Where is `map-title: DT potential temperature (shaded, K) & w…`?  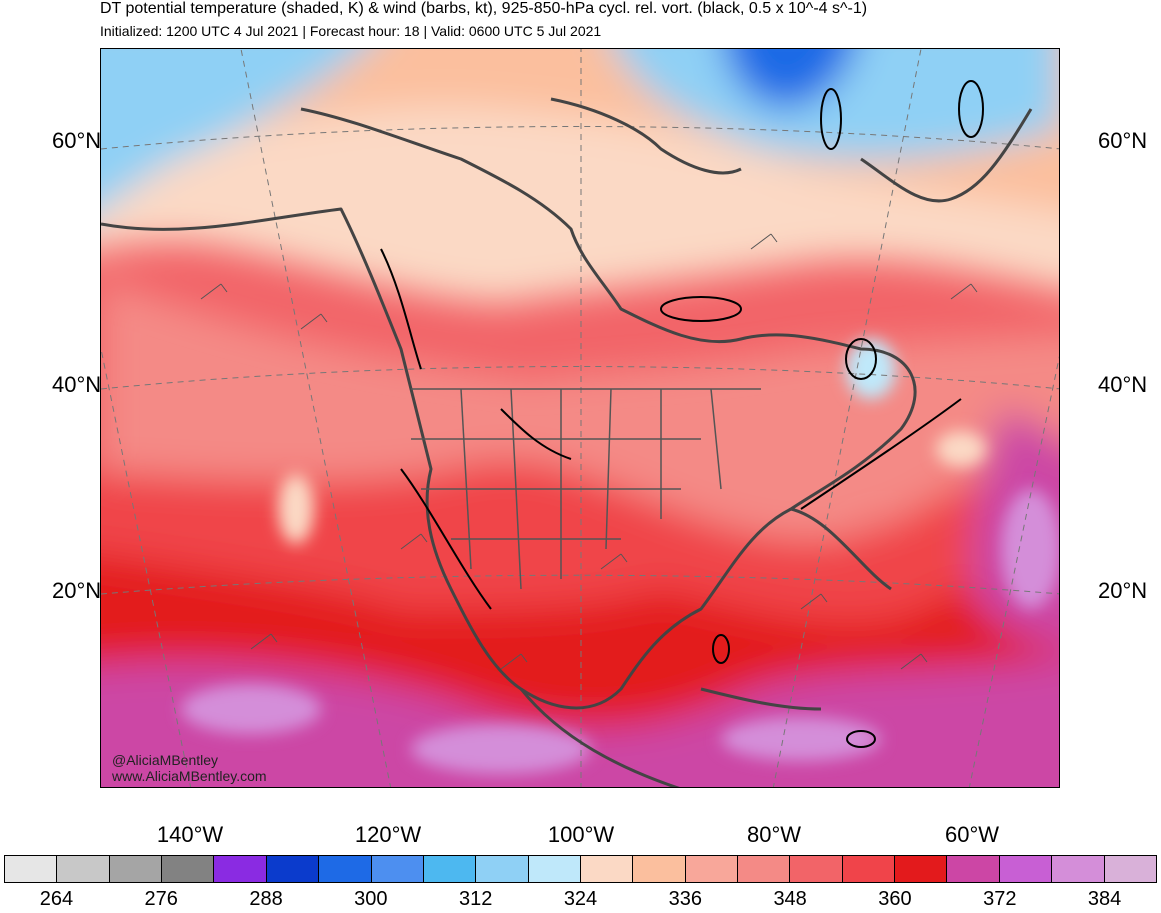 map-title: DT potential temperature (shaded, K) & w… is located at coordinates (484, 8).